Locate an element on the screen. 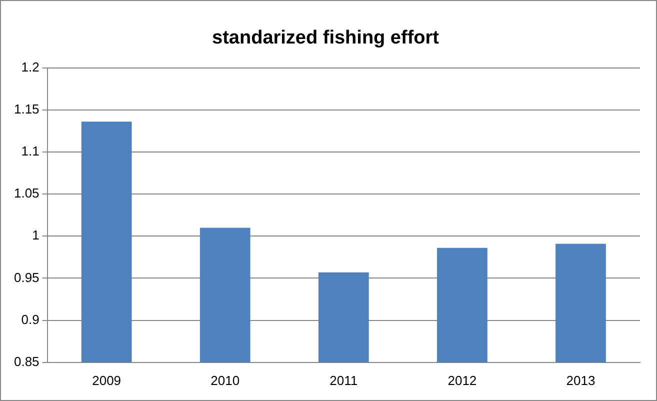  x-tick-label: 2012 is located at coordinates (462, 380).